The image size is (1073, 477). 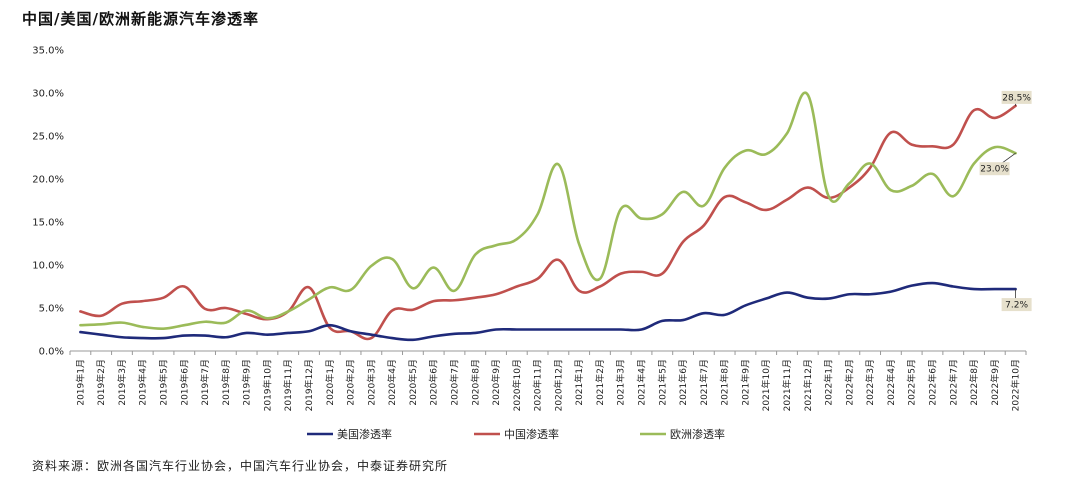 I want to click on end-label-text: 23.0%, so click(x=994, y=170).